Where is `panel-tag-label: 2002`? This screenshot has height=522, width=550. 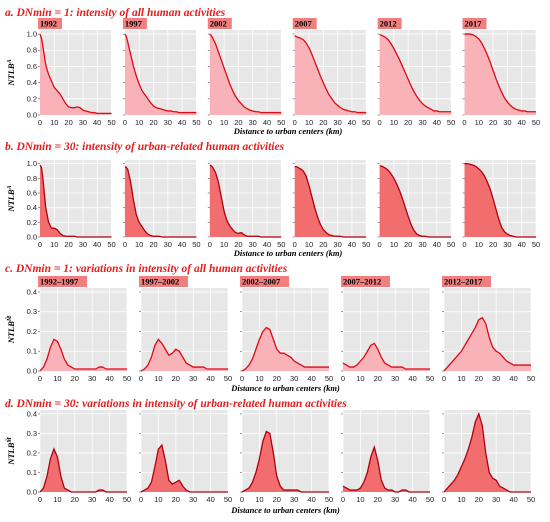 panel-tag-label: 2002 is located at coordinates (218, 24).